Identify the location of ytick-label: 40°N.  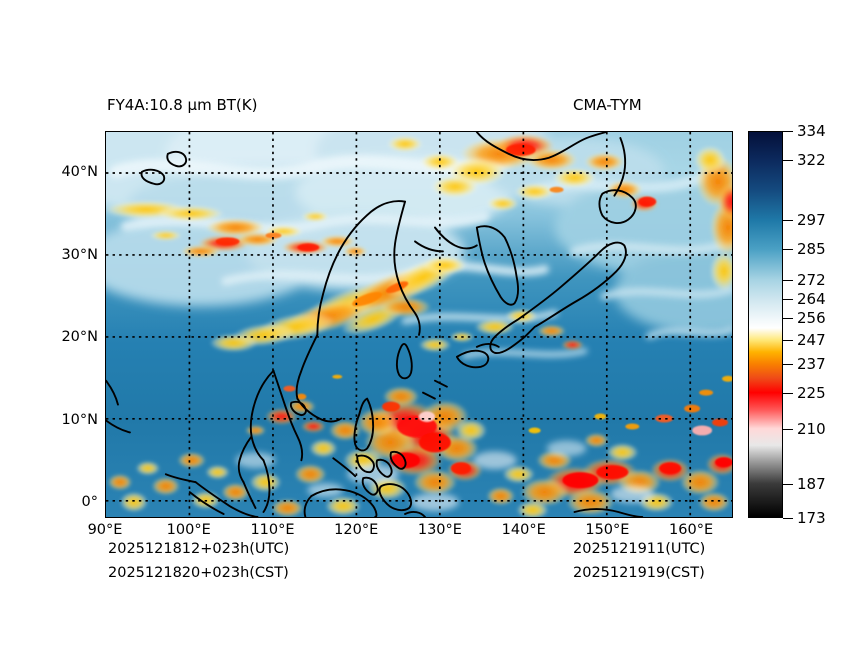
(79, 172).